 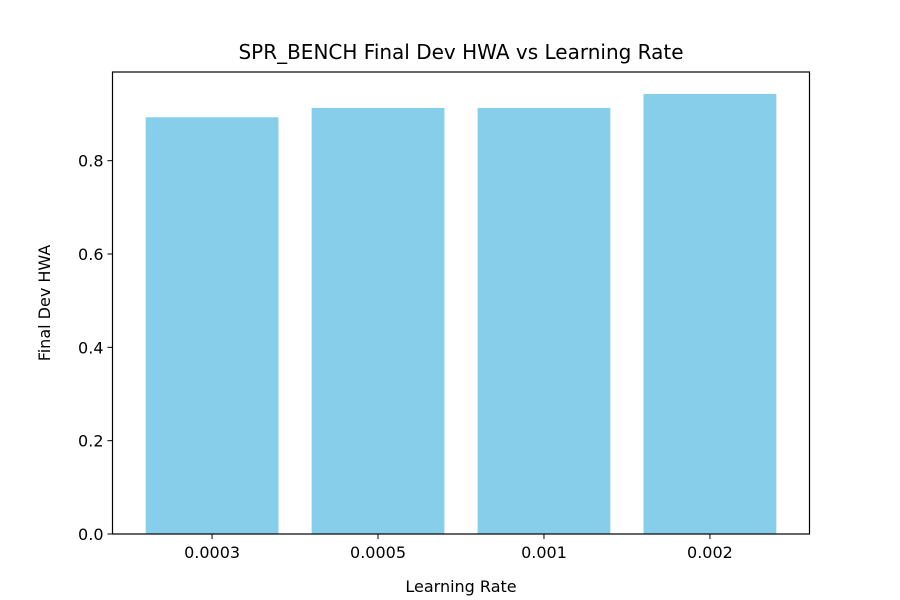 What do you see at coordinates (44, 303) in the screenshot?
I see `y-axis-label: Final Dev HWA` at bounding box center [44, 303].